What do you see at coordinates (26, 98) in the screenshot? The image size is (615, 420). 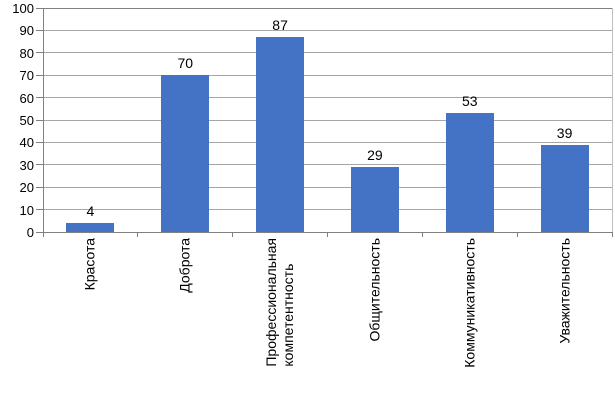 I see `y-axis-tick-label: 60` at bounding box center [26, 98].